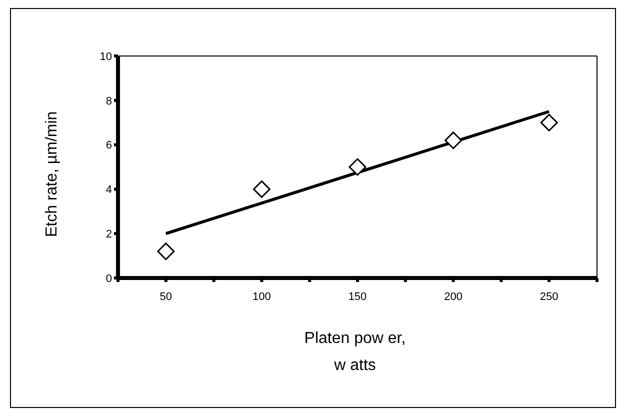  I want to click on x-tick-label: 150, so click(357, 296).